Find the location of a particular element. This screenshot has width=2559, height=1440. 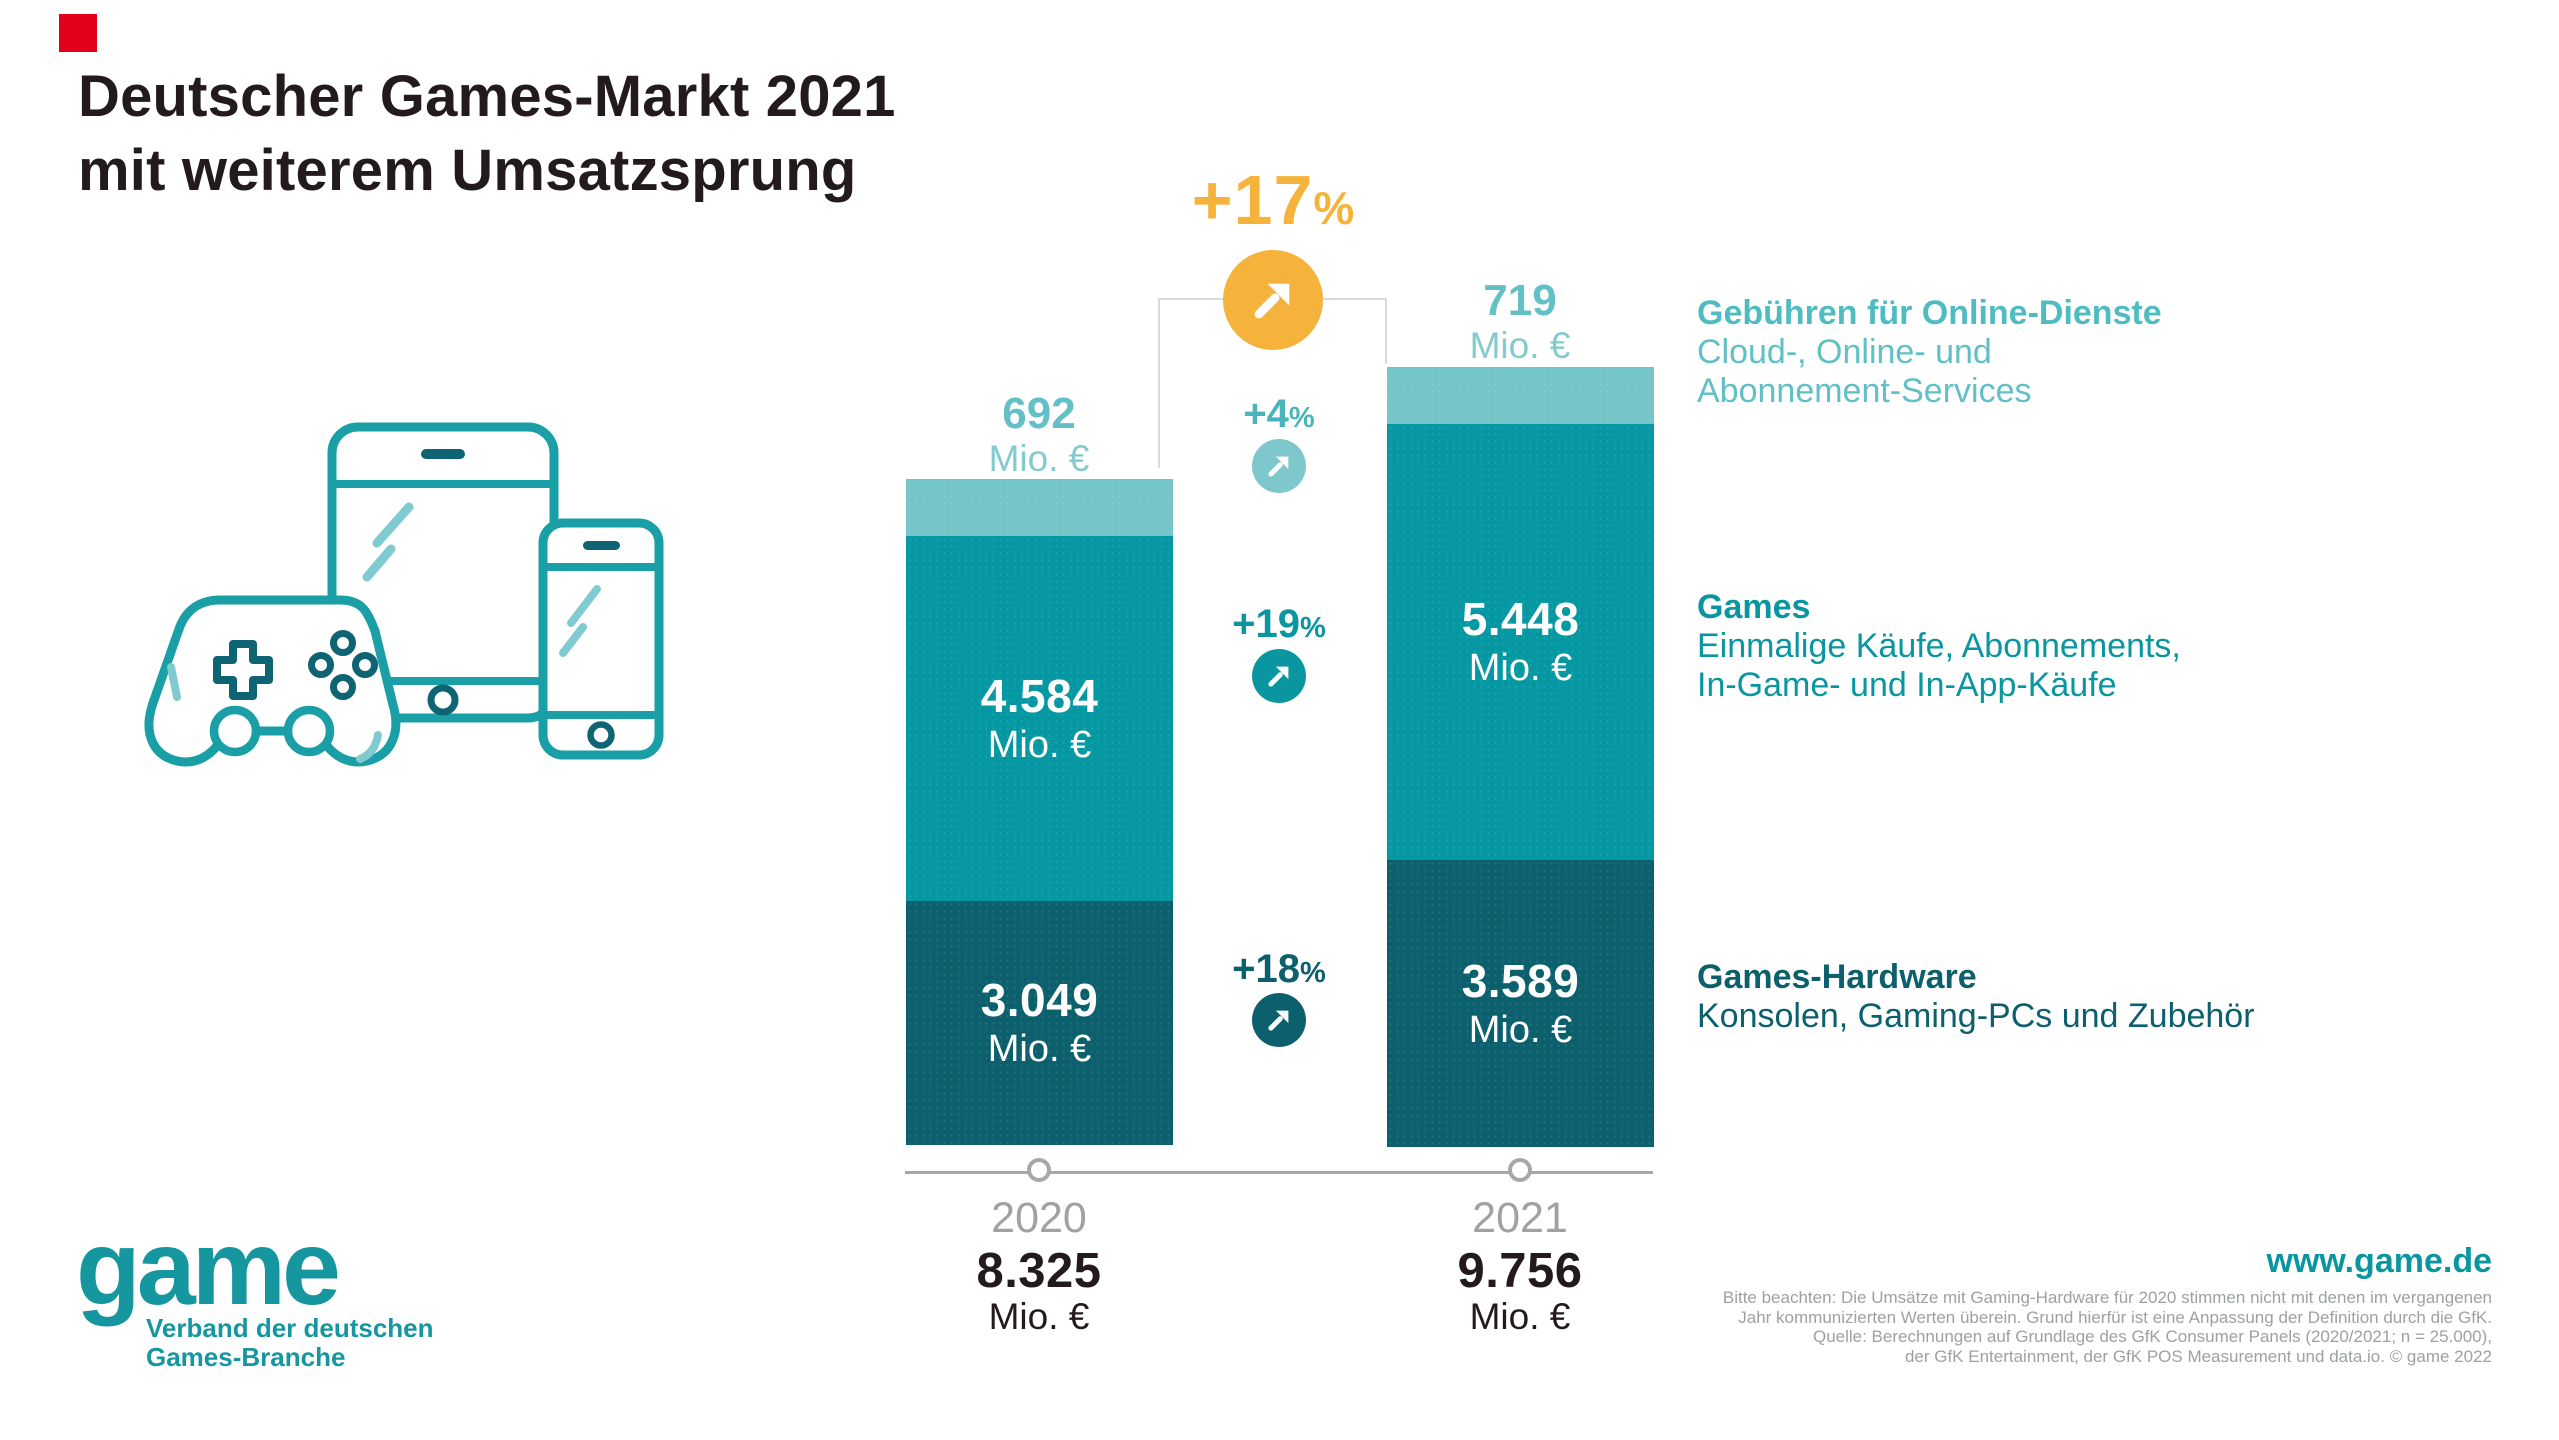

total-2021: 9.756 is located at coordinates (1520, 1271).